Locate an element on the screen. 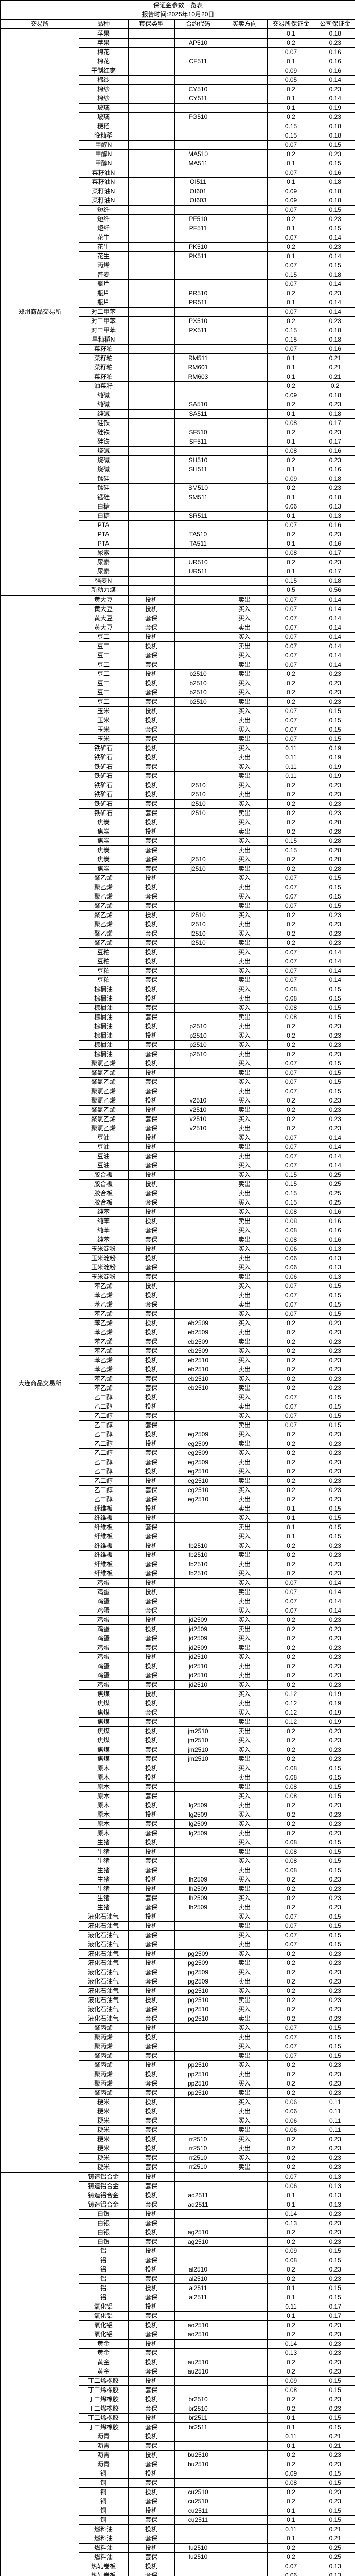 This screenshot has height=2576, width=355. table-row: 液化石油气 套保 pg2510 买入 0.2 0.23 is located at coordinates (178, 2010).